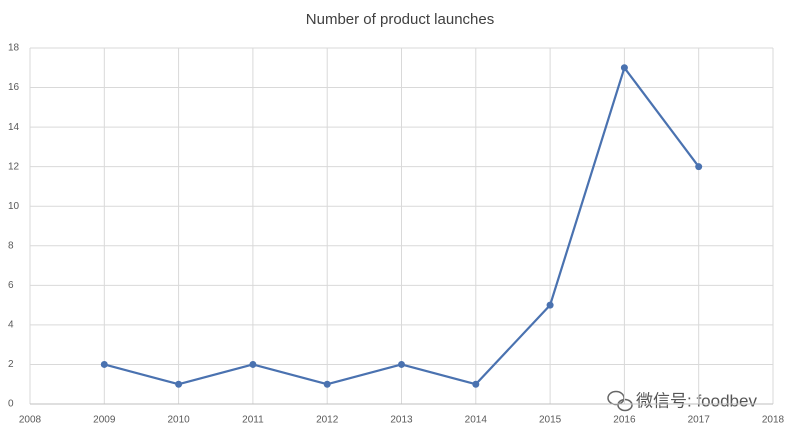 The width and height of the screenshot is (800, 435). Describe the element at coordinates (14, 87) in the screenshot. I see `y-tick-label: 16` at that location.